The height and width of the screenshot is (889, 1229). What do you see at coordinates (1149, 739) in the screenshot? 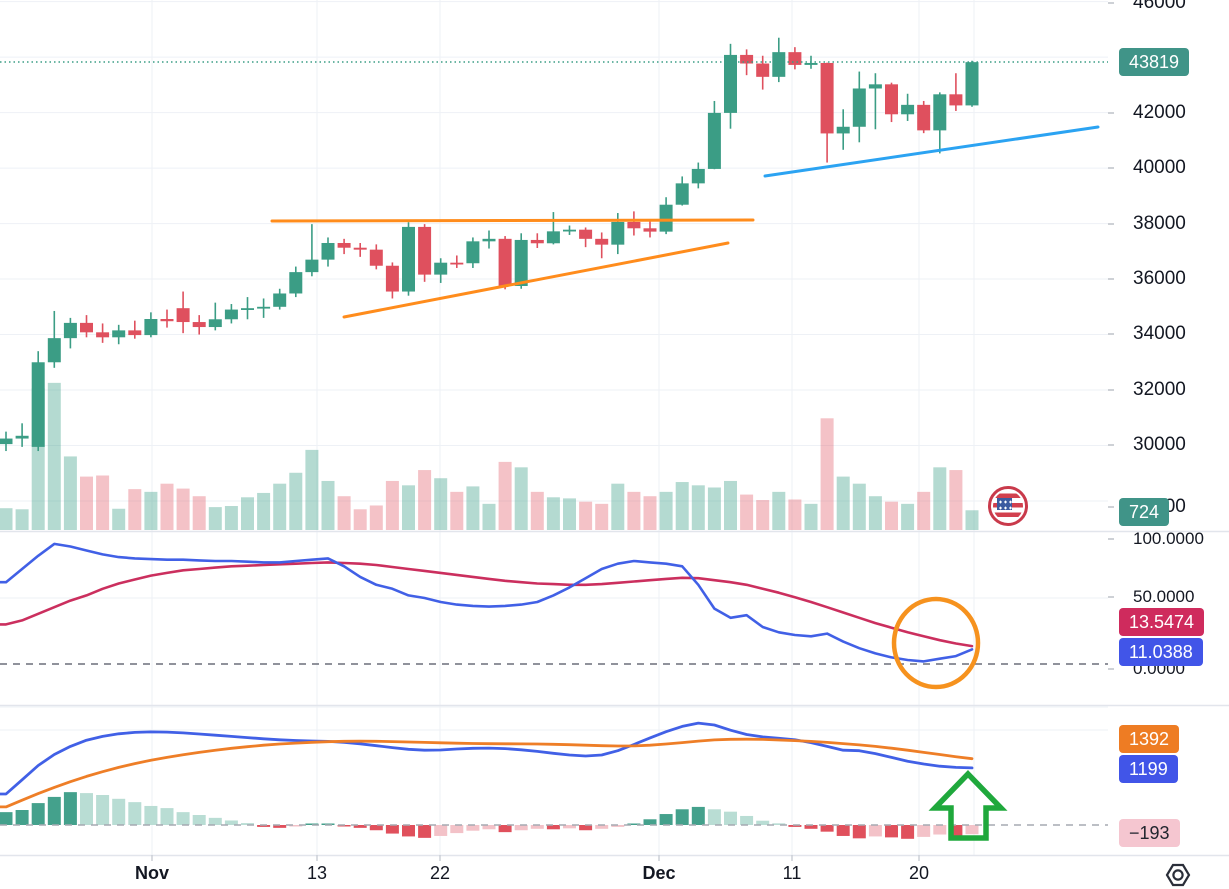
I see `macd-signal-badge: 1392` at bounding box center [1149, 739].